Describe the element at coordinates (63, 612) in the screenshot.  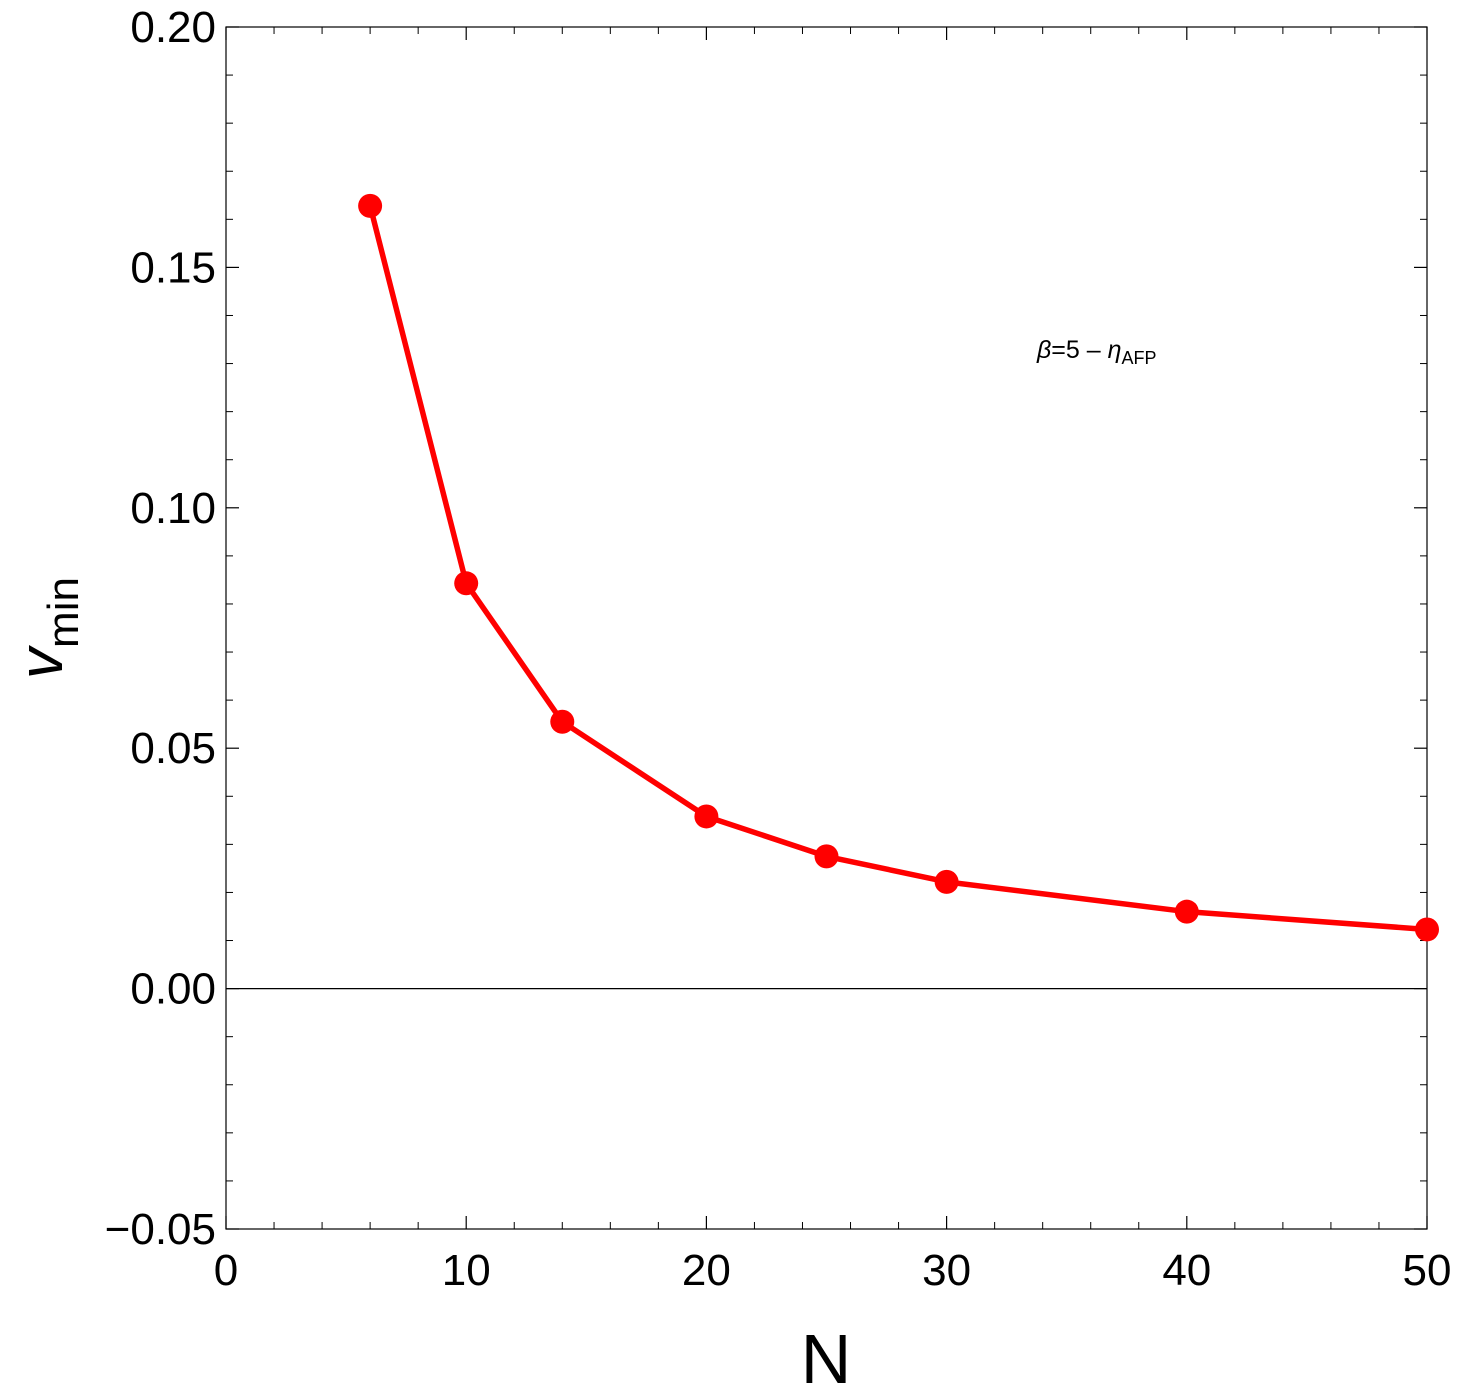
I see `y-axis-title-sub: min` at that location.